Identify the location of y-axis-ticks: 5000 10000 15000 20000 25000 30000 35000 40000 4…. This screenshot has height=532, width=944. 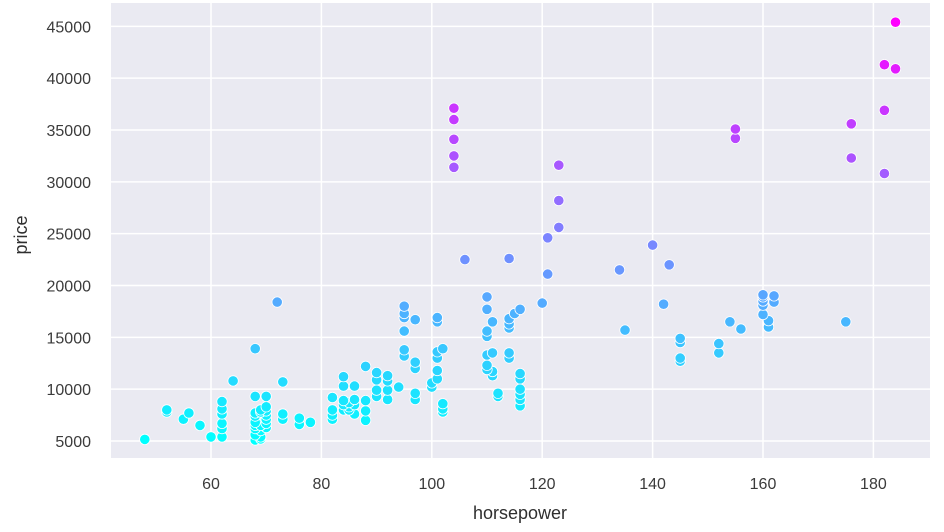
(69, 235).